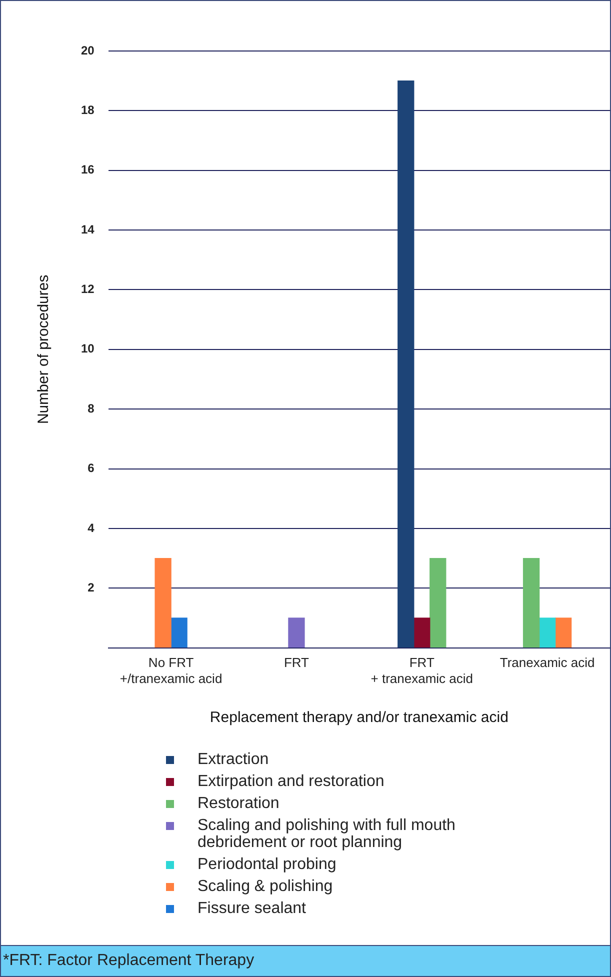 The height and width of the screenshot is (977, 611). What do you see at coordinates (87, 109) in the screenshot?
I see `y-tick-label: 18` at bounding box center [87, 109].